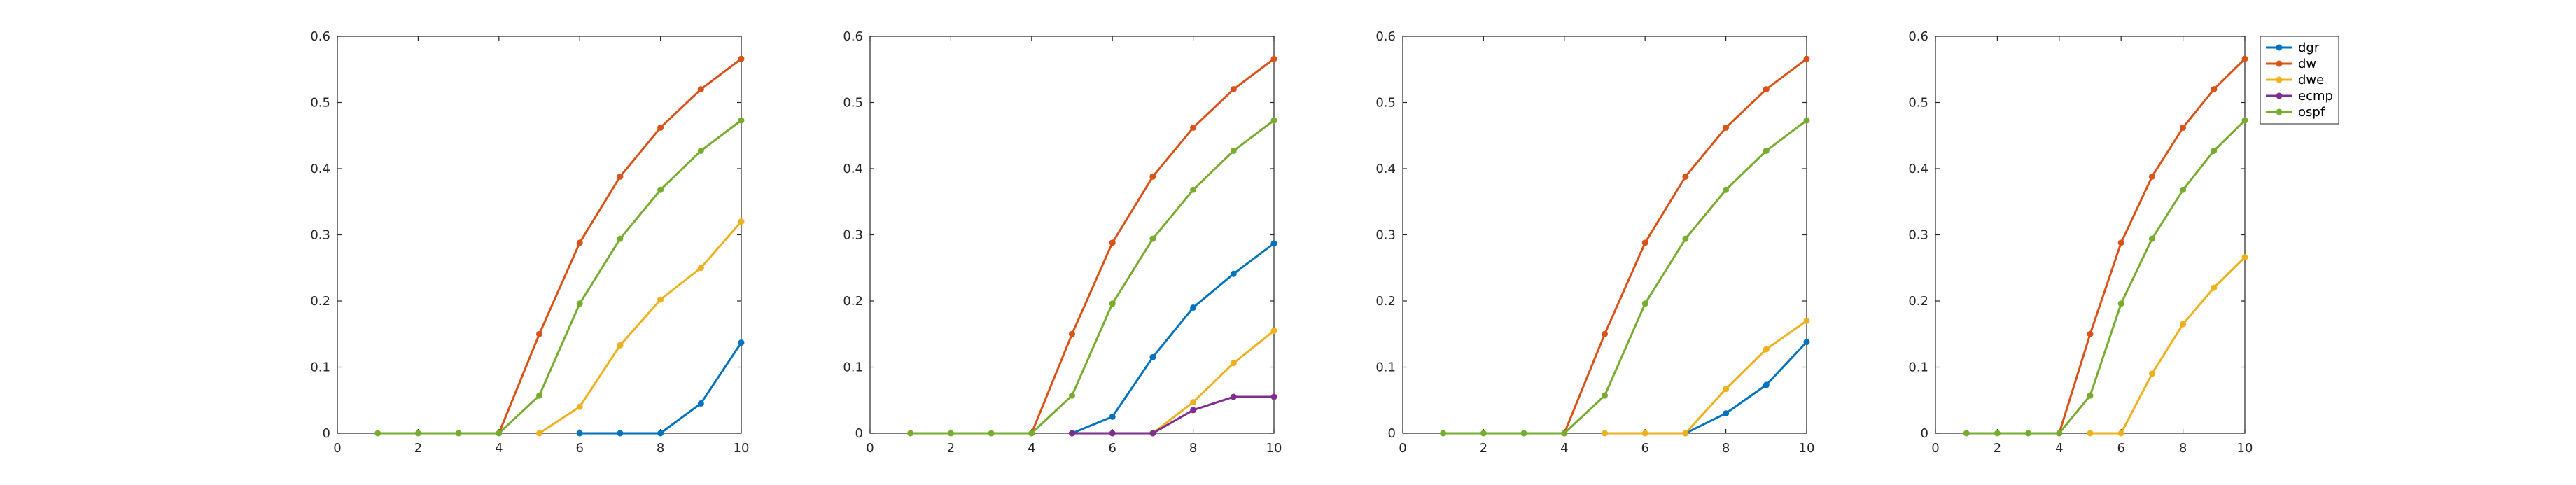 Image resolution: width=2576 pixels, height=485 pixels. I want to click on y-tick-label: 0.1, so click(853, 367).